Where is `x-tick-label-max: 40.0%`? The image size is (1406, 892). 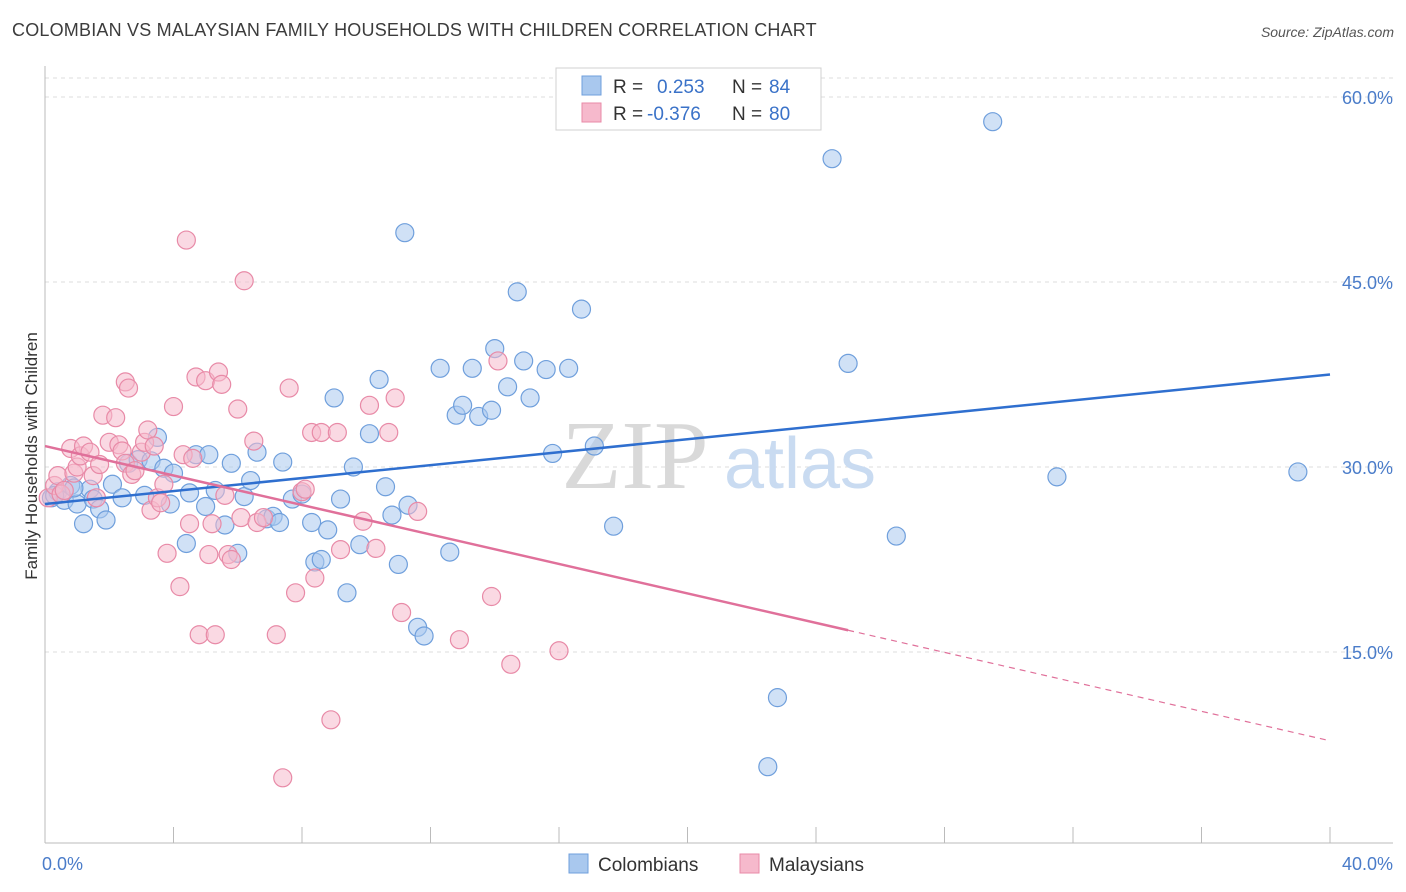
x-tick-label-max: 40.0% is located at coordinates (1367, 864).